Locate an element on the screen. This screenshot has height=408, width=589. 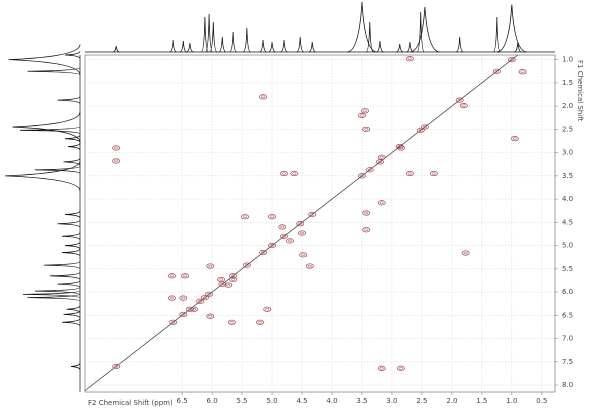
x-tick-label: 4.5 is located at coordinates (301, 401).